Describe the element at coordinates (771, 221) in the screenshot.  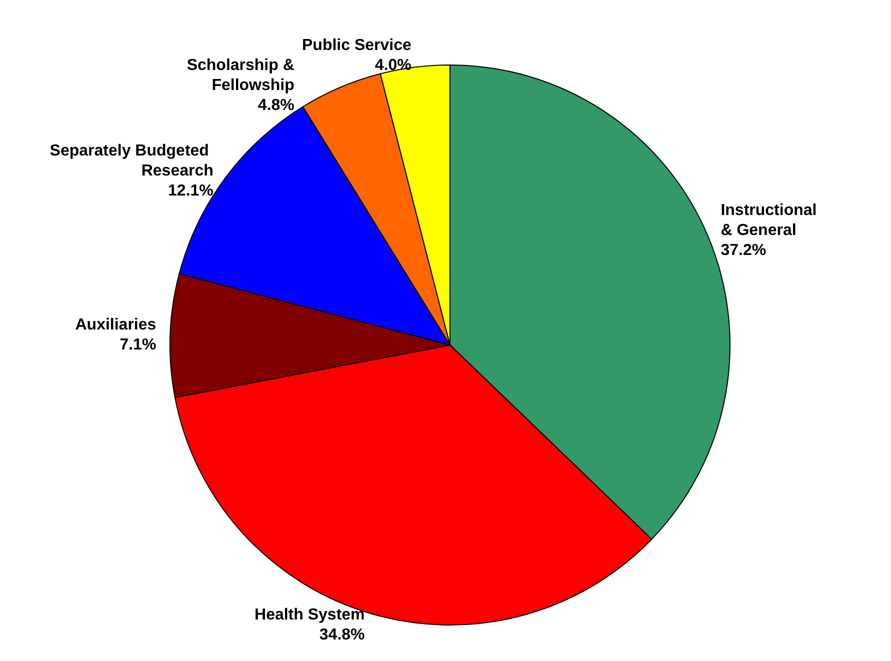
I see `slice-label: Instructional & General` at that location.